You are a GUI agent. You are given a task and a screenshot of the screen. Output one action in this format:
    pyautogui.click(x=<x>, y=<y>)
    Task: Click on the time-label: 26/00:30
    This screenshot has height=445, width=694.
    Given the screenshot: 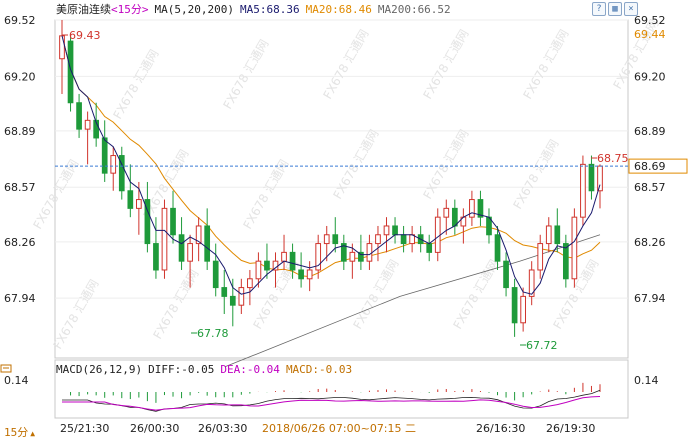 What is the action you would take?
    pyautogui.click(x=154, y=428)
    